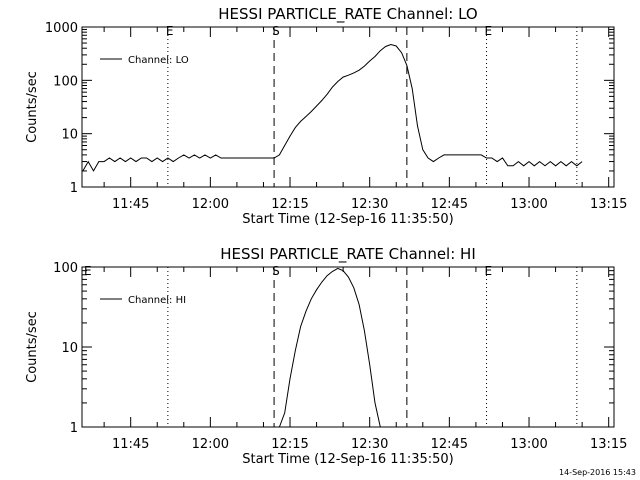  Describe the element at coordinates (157, 300) in the screenshot. I see `legend-label: Channel: HI` at that location.